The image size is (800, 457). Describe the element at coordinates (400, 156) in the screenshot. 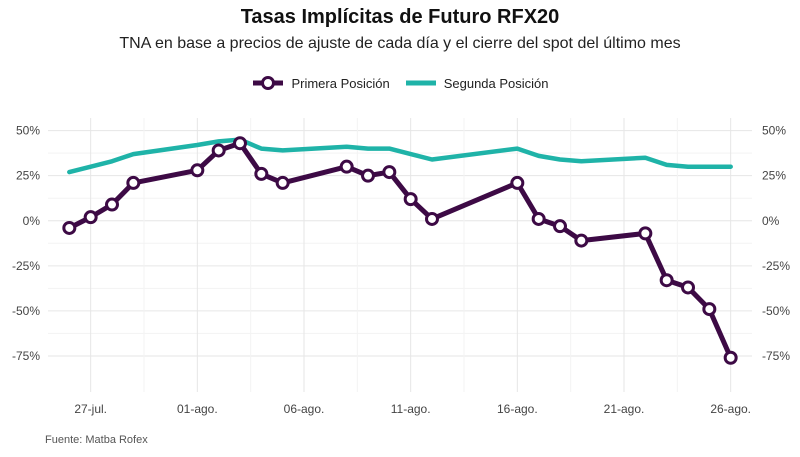

I see `series-line-segunda` at that location.